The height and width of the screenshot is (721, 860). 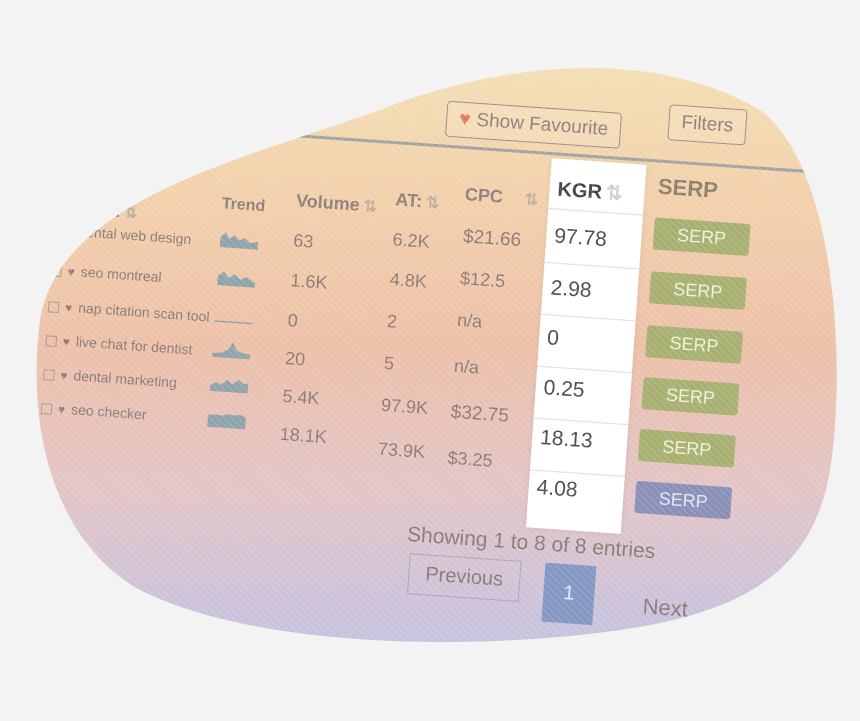 I want to click on cpc-cell: $12.5, so click(x=482, y=280).